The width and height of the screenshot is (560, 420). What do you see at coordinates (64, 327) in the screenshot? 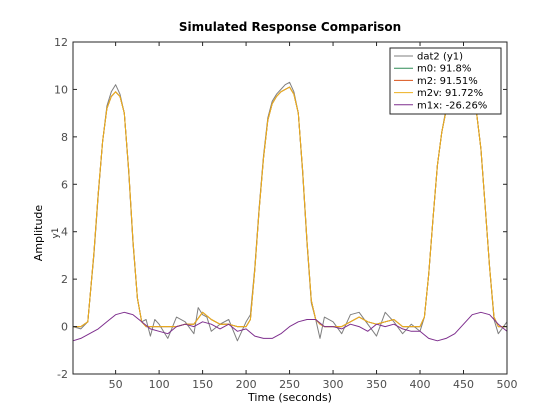
I see `y-tick-label: 0` at bounding box center [64, 327].